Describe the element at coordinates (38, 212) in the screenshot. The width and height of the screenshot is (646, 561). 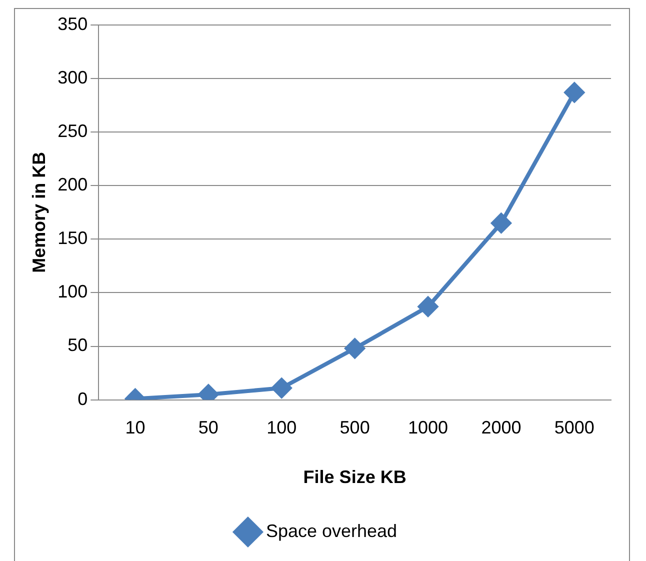
I see `y-axis-title: Memory in KB` at that location.